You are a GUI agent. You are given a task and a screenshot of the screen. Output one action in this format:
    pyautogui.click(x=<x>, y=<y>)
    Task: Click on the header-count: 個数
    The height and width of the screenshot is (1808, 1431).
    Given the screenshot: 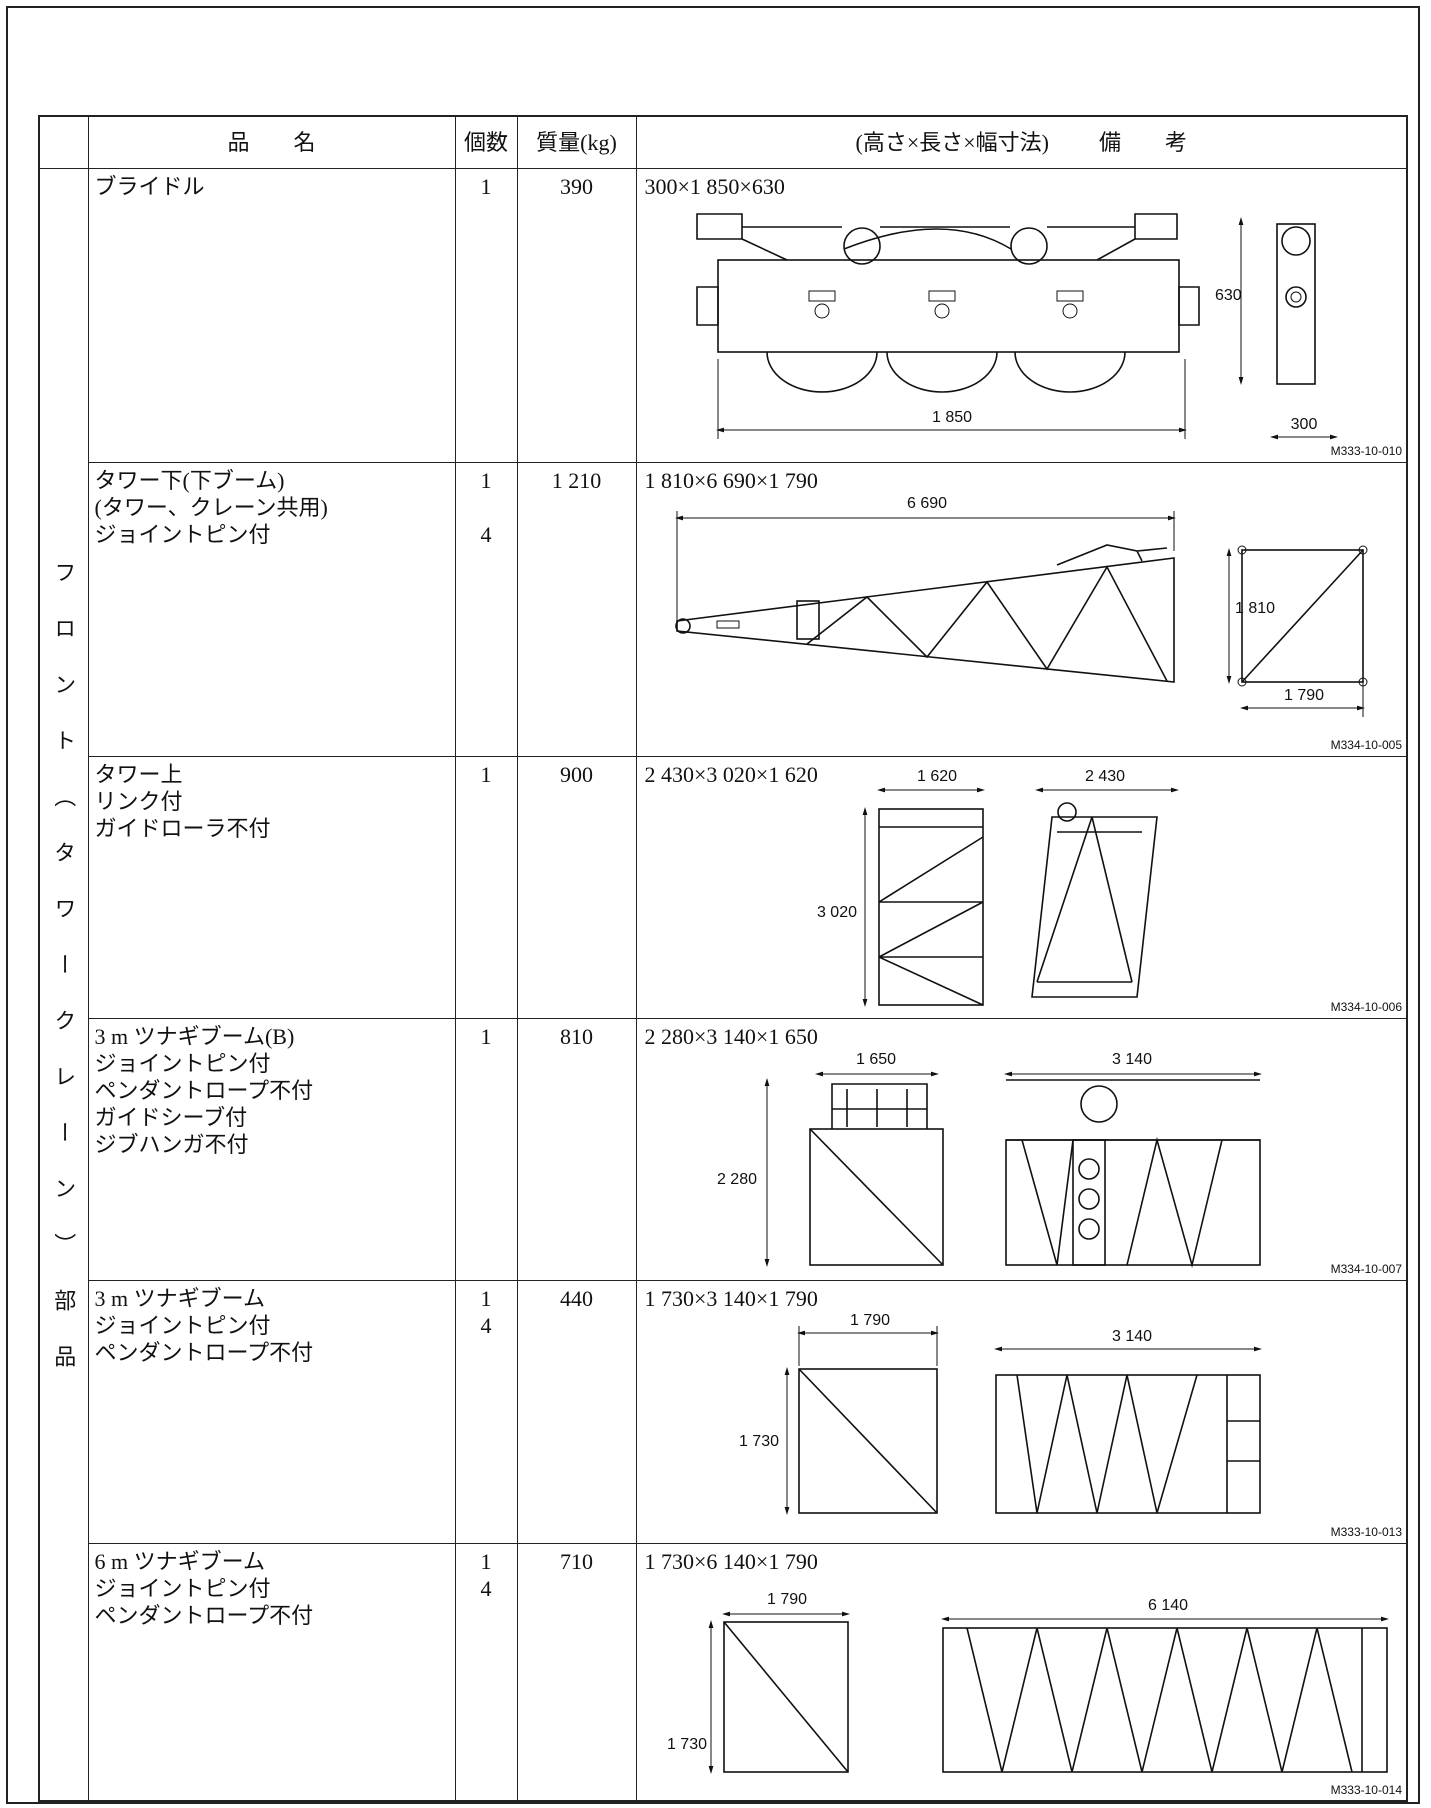 What is the action you would take?
    pyautogui.click(x=486, y=142)
    